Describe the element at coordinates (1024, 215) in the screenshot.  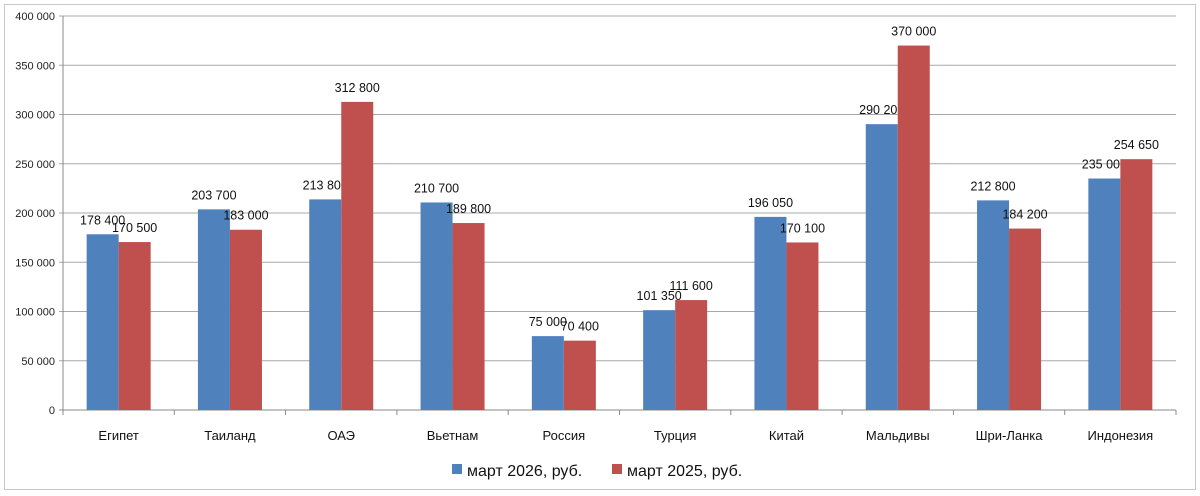
I see `data-label: 184 200` at that location.